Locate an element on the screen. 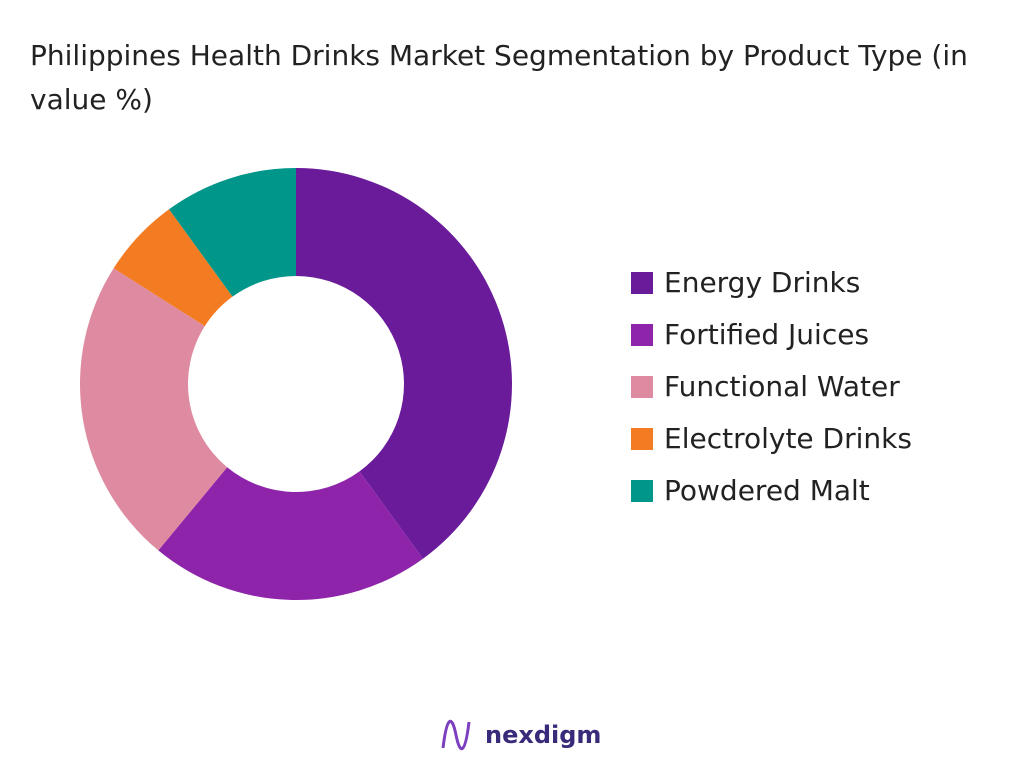 The height and width of the screenshot is (768, 1024). legend-label: Energy Drinks is located at coordinates (762, 282).